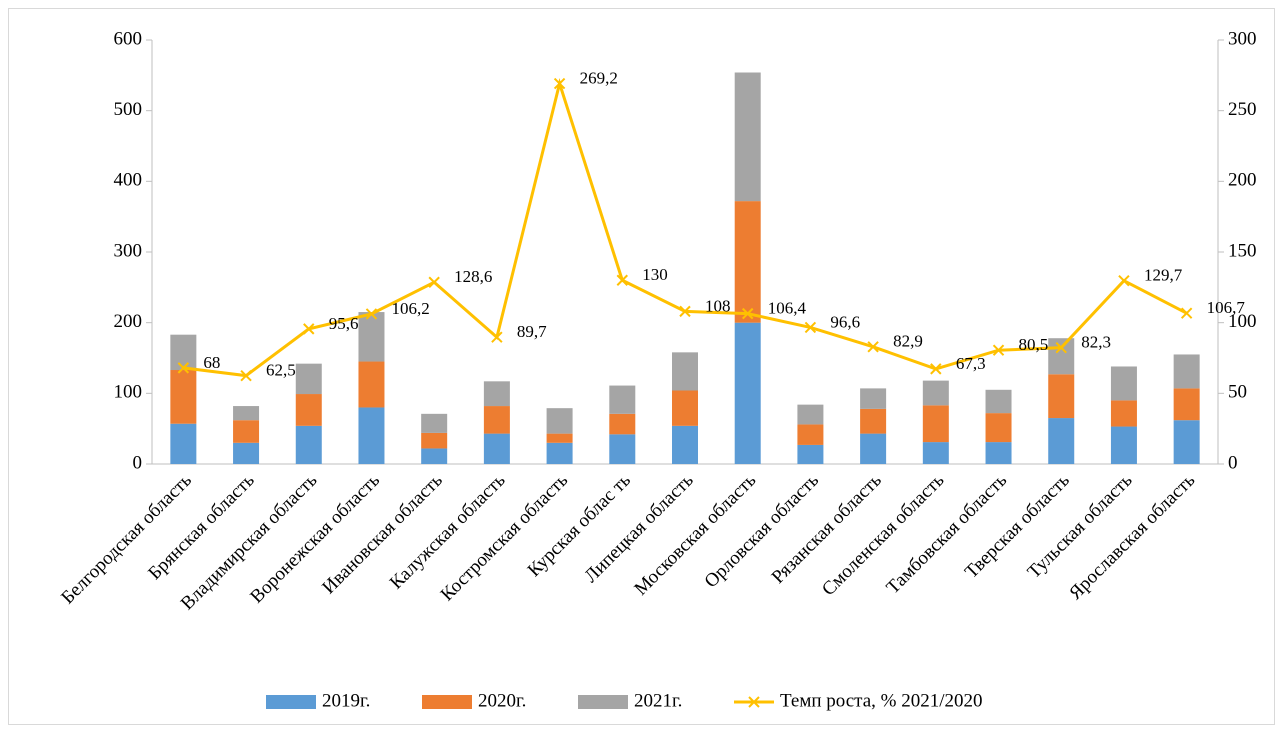 The width and height of the screenshot is (1284, 733). I want to click on data-label: 95,6, so click(344, 323).